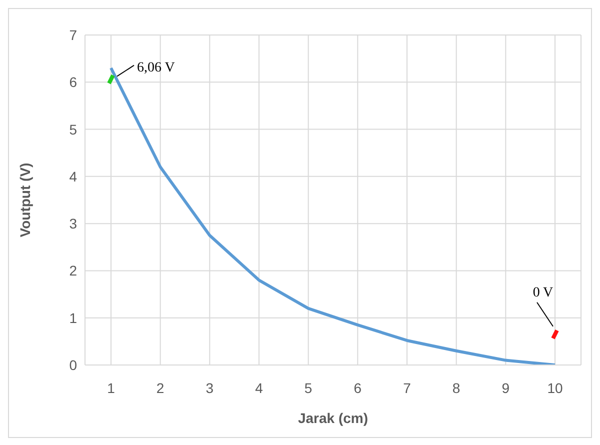  What do you see at coordinates (73, 364) in the screenshot?
I see `y-tick-label: 0` at bounding box center [73, 364].